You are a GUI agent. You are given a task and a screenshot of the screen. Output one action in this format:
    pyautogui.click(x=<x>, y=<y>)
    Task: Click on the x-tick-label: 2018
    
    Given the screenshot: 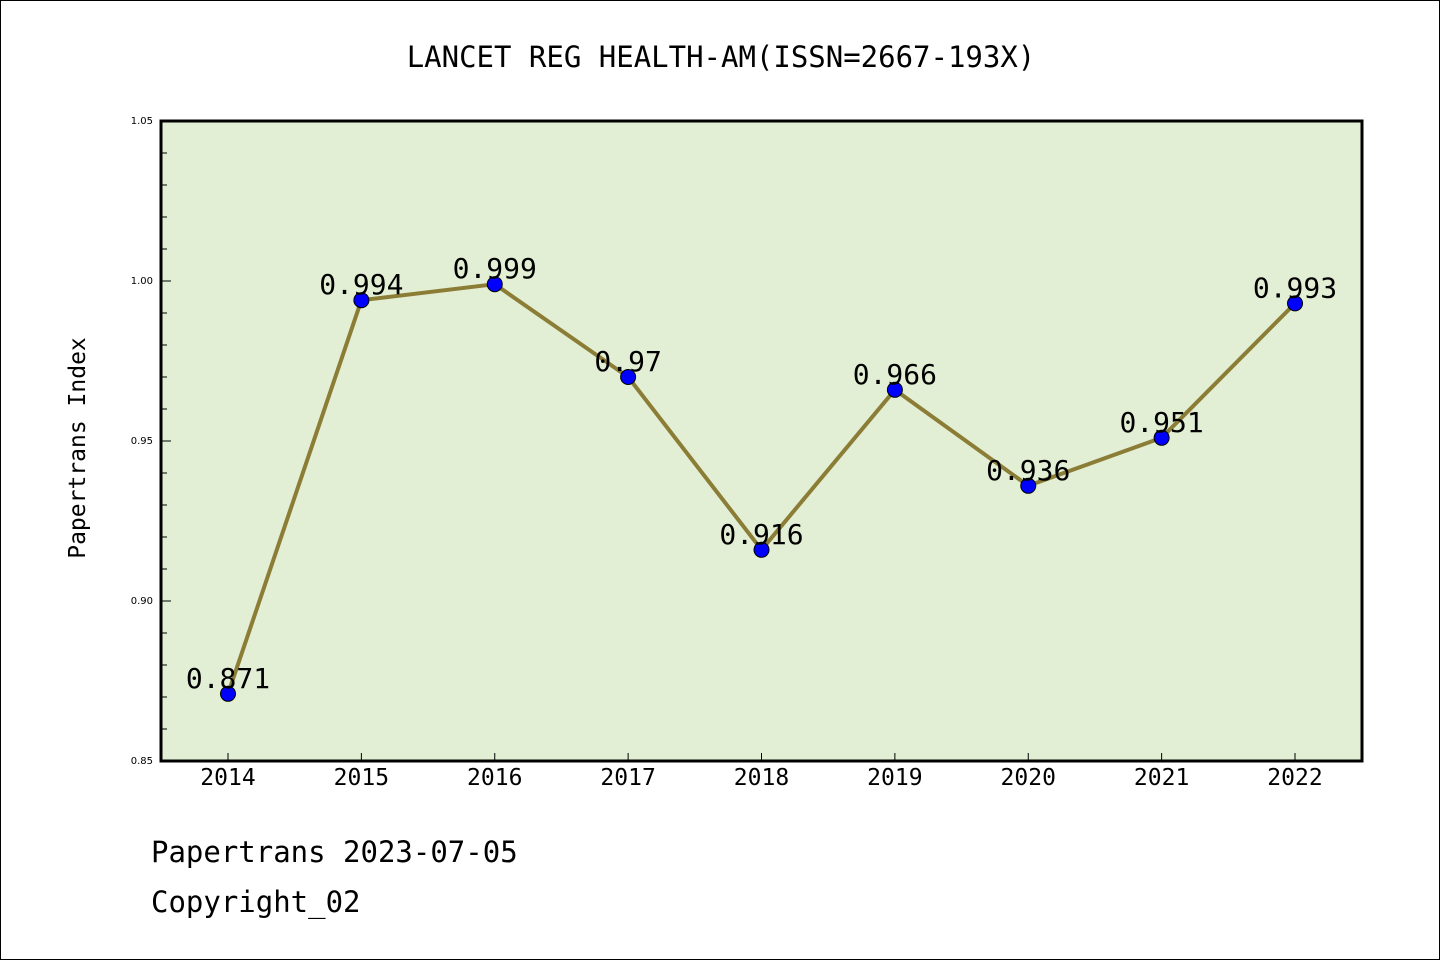 What is the action you would take?
    pyautogui.click(x=761, y=778)
    